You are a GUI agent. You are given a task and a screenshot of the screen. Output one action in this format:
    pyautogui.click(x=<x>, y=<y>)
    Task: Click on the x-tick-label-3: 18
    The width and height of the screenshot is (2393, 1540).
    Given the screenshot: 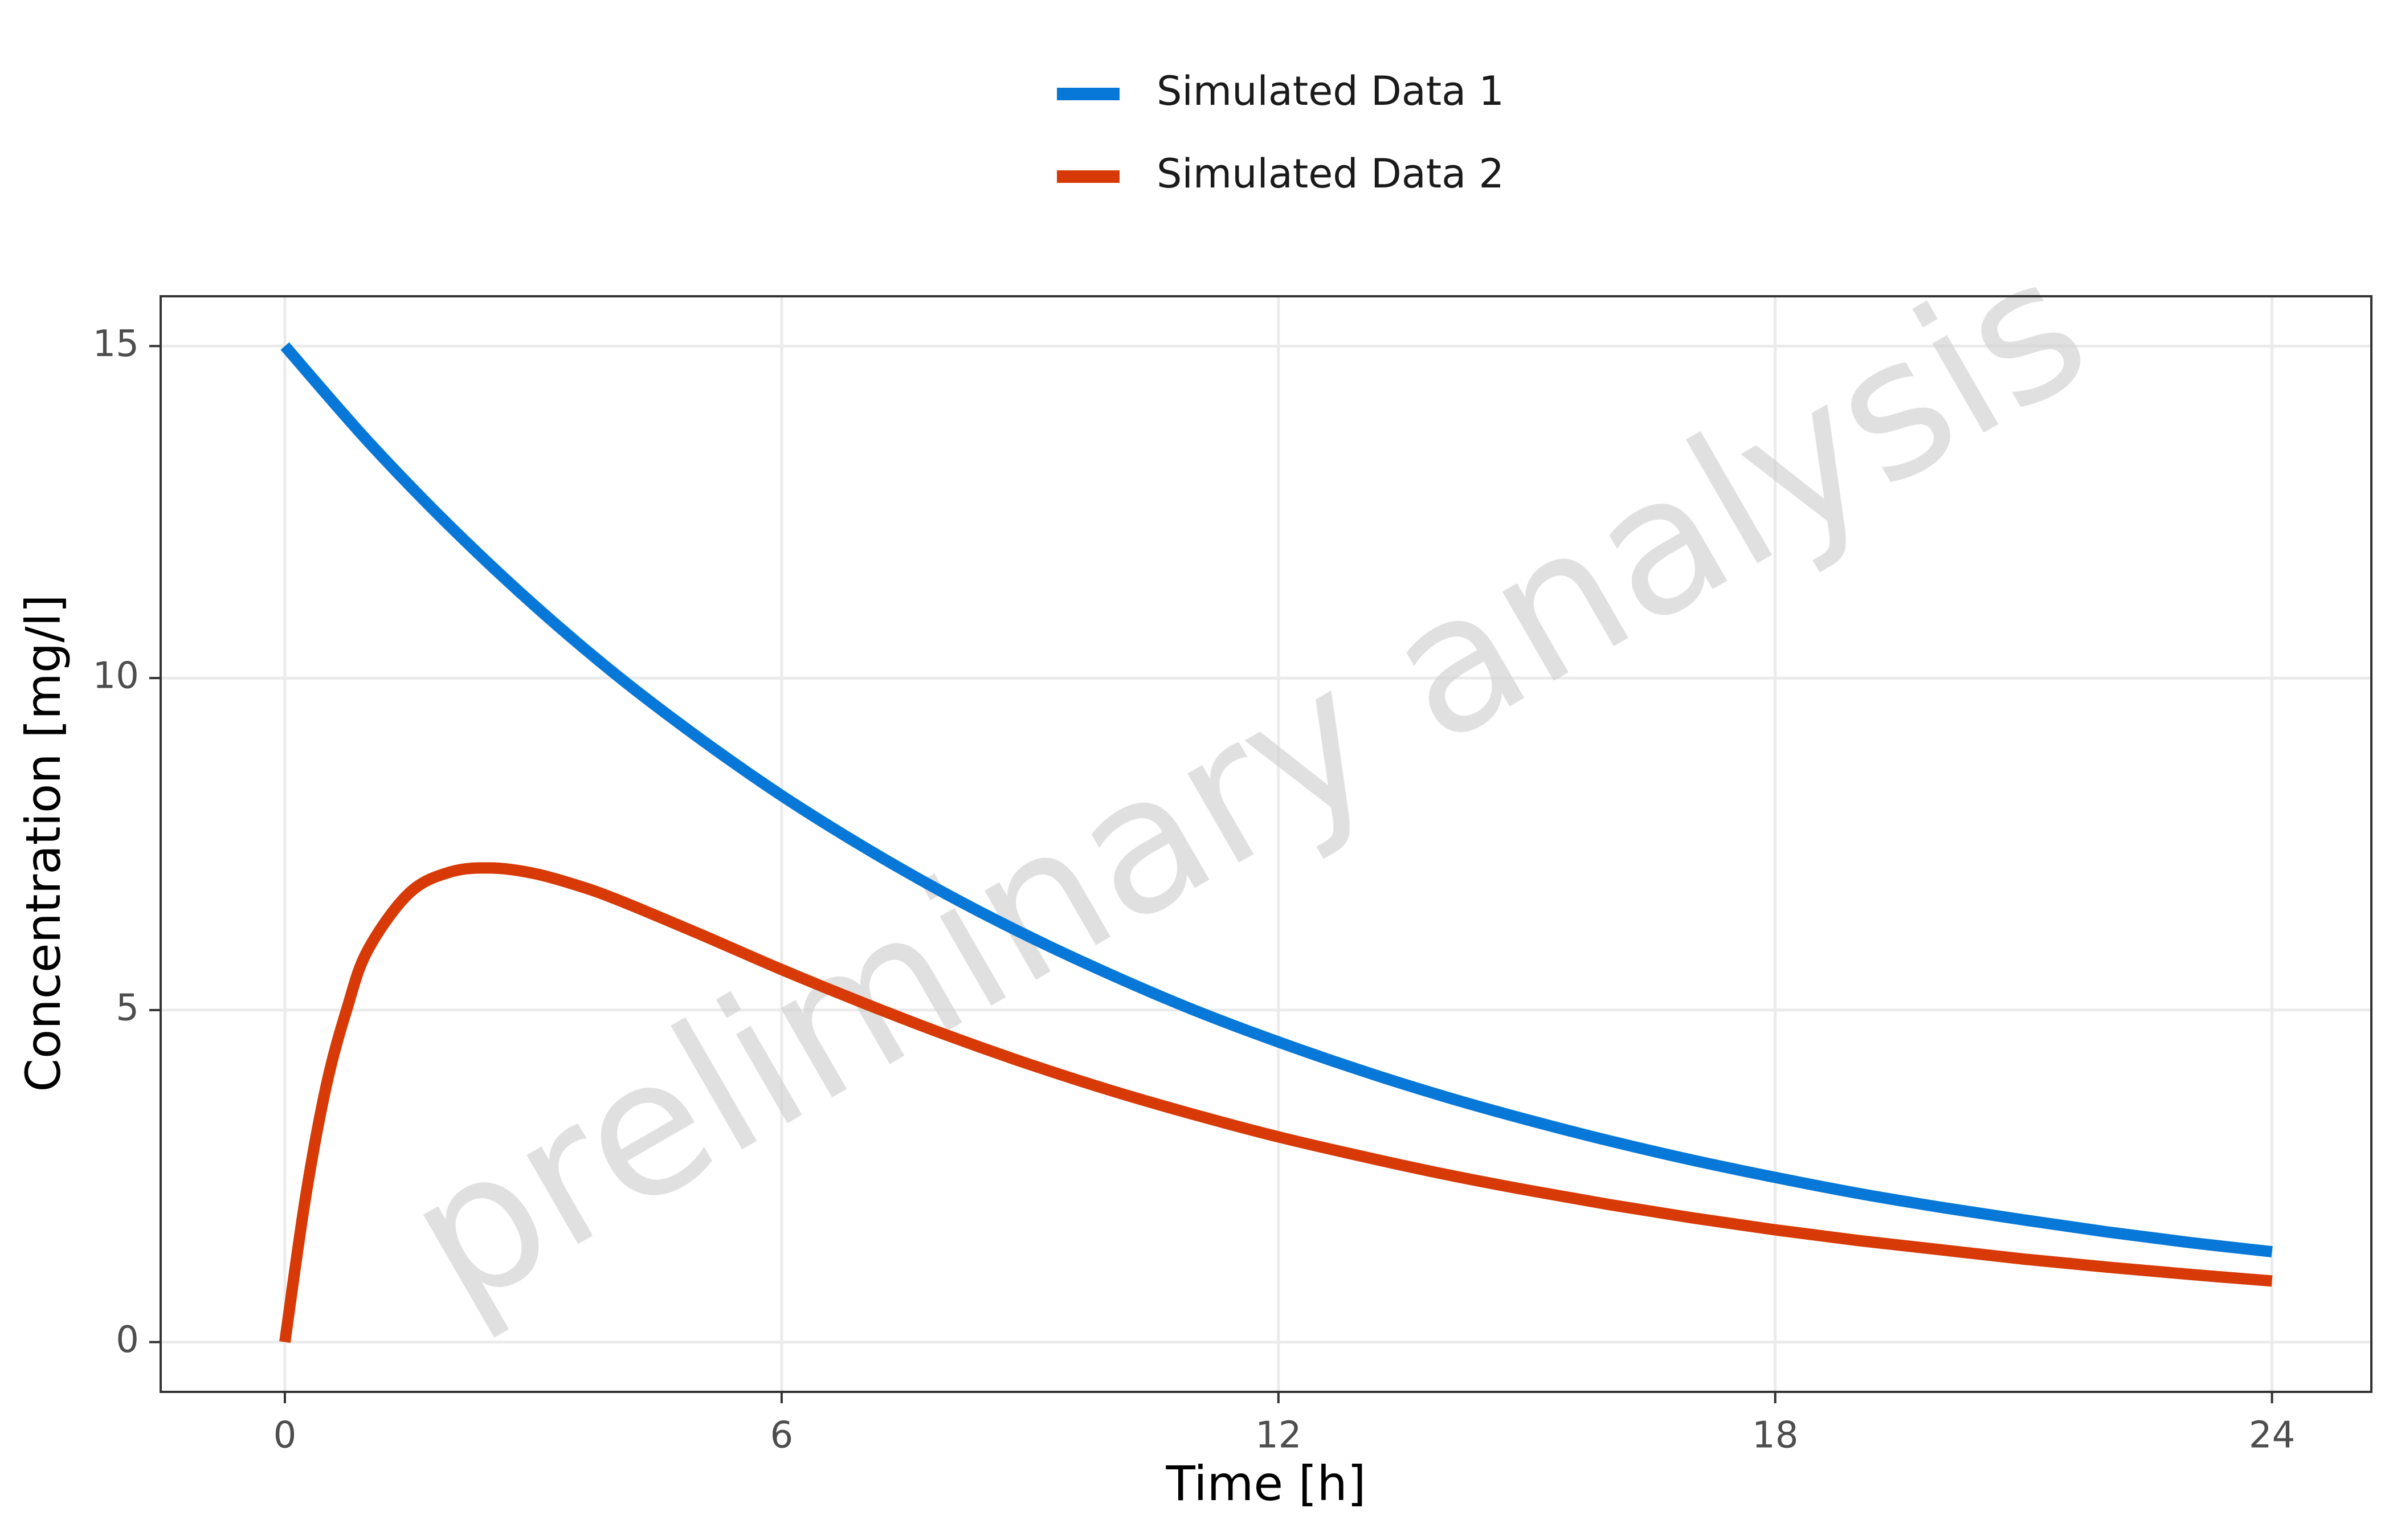 What is the action you would take?
    pyautogui.click(x=1775, y=1436)
    